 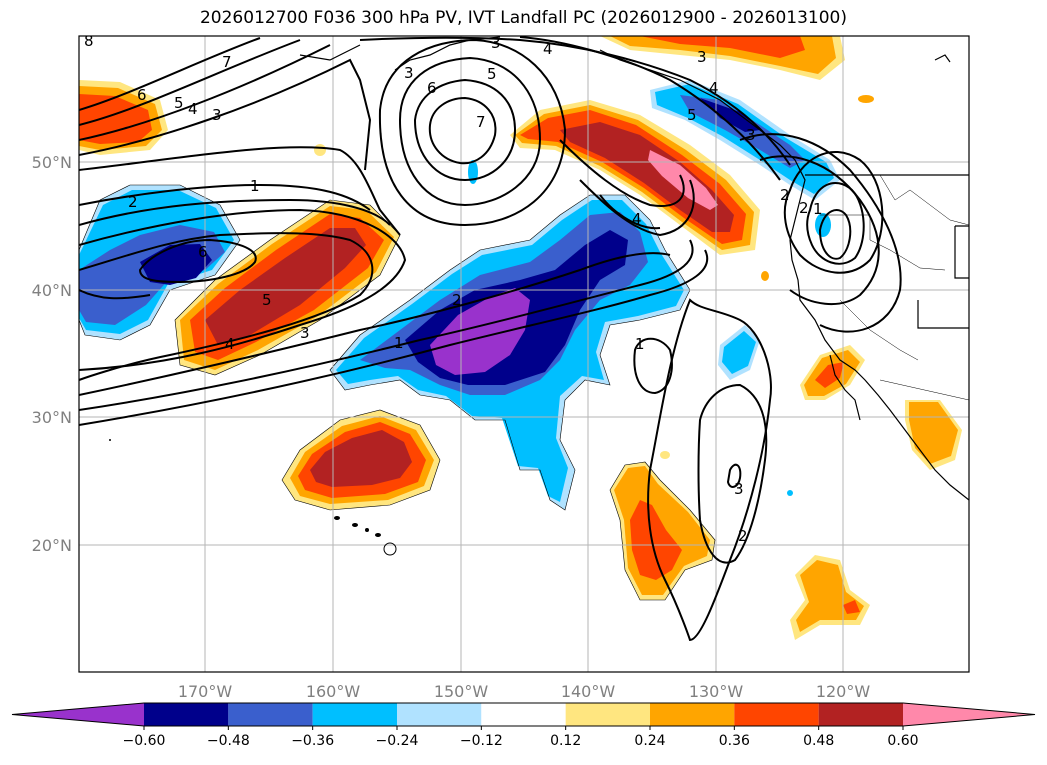 What do you see at coordinates (818, 741) in the screenshot?
I see `colorbar-tick-label: 0.48` at bounding box center [818, 741].